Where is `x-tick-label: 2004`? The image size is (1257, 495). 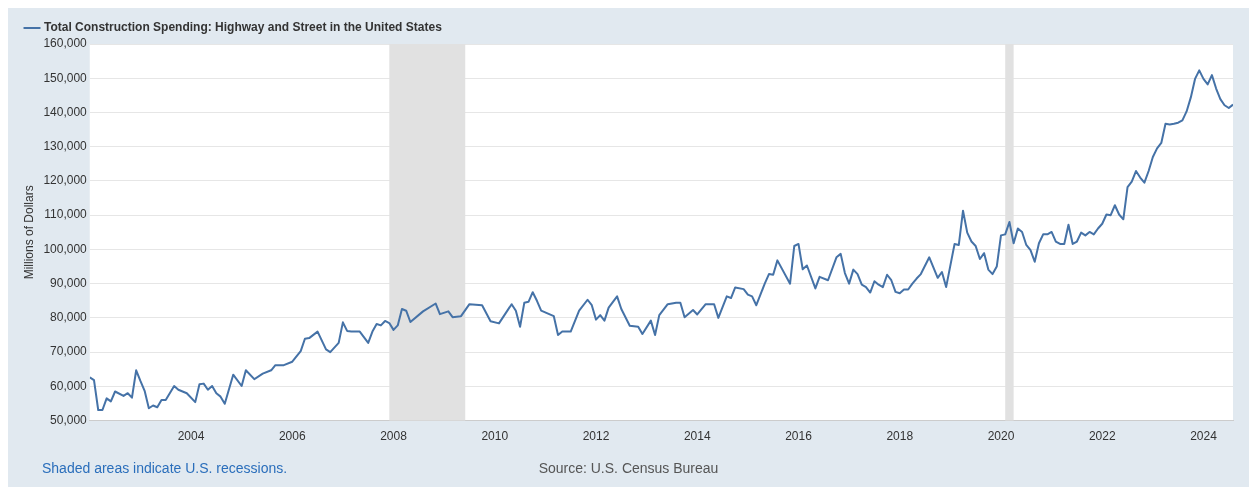 x-tick-label: 2004 is located at coordinates (191, 436).